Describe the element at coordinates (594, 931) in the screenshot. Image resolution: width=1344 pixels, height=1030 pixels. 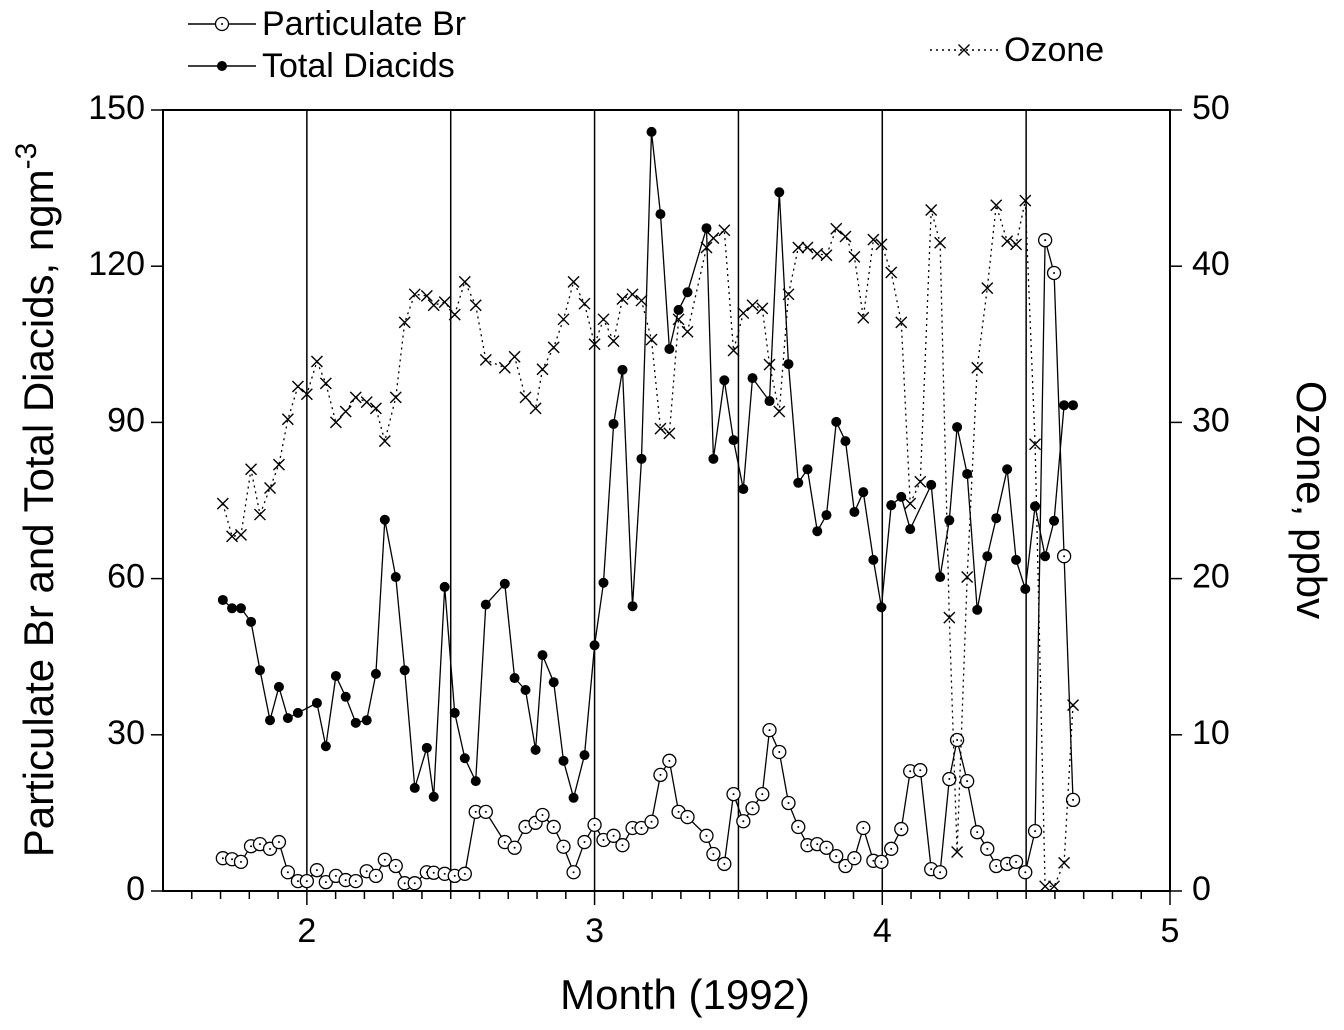
I see `x-tick-label: 3` at that location.